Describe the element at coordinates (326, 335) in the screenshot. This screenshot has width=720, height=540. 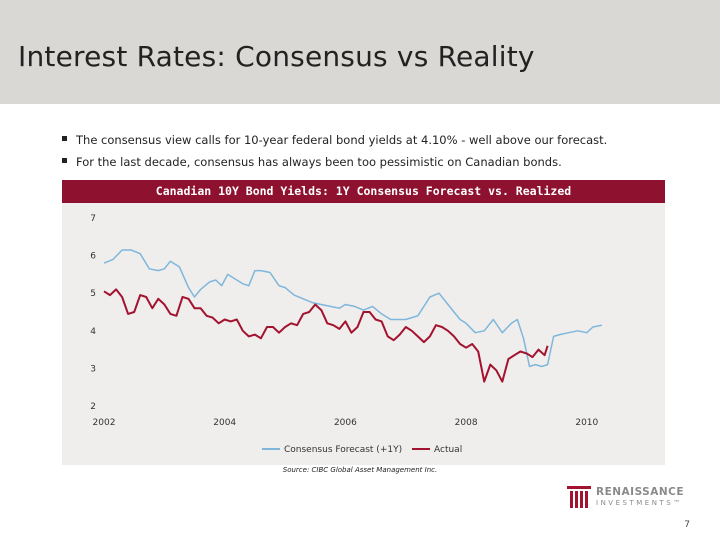
I see `actual-yield-line` at that location.